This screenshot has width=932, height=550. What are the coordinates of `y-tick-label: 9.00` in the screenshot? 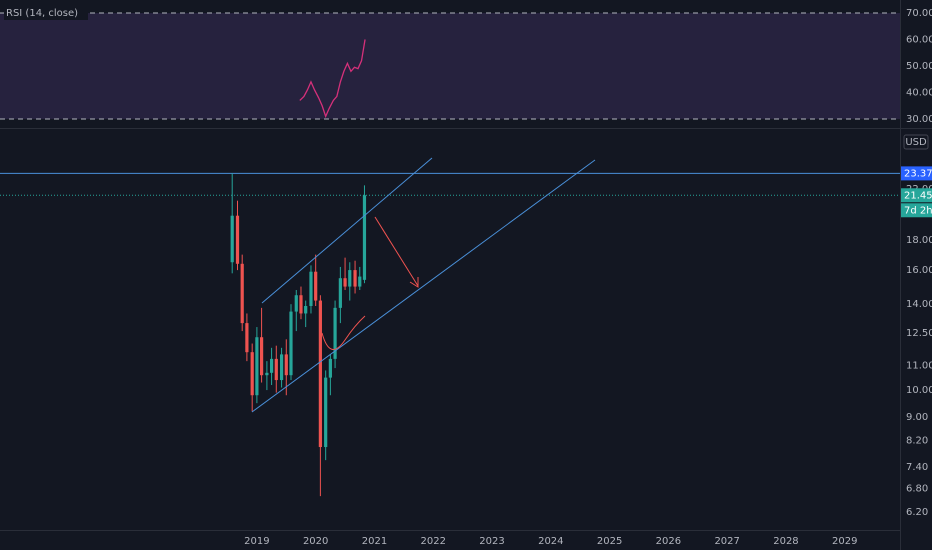 It's located at (917, 417).